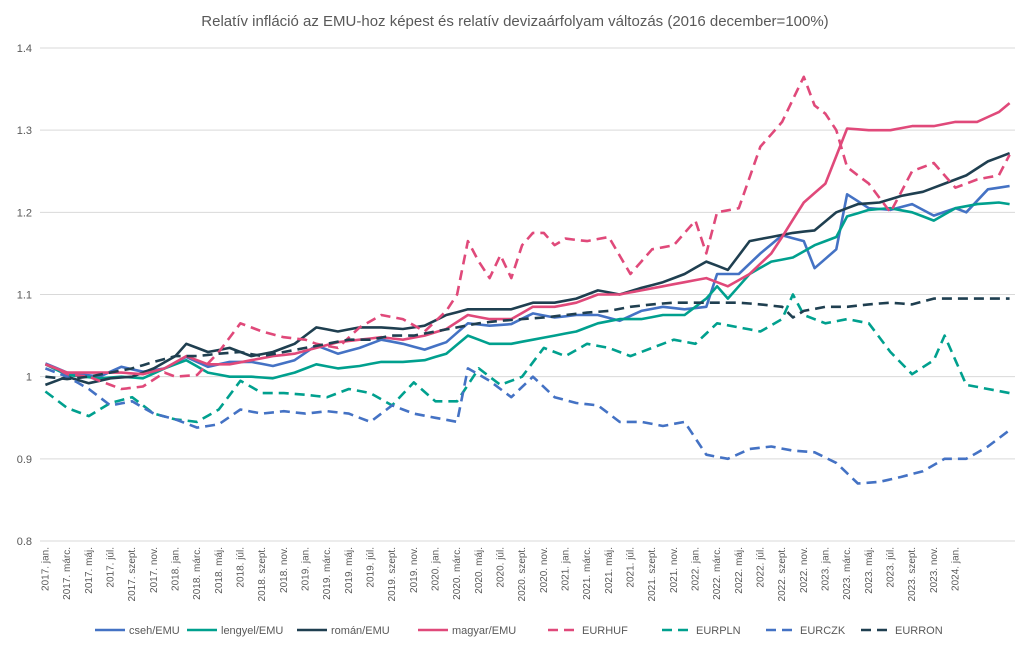 The image size is (1030, 650). What do you see at coordinates (717, 573) in the screenshot?
I see `x-tick-label: 2022. márc.` at bounding box center [717, 573].